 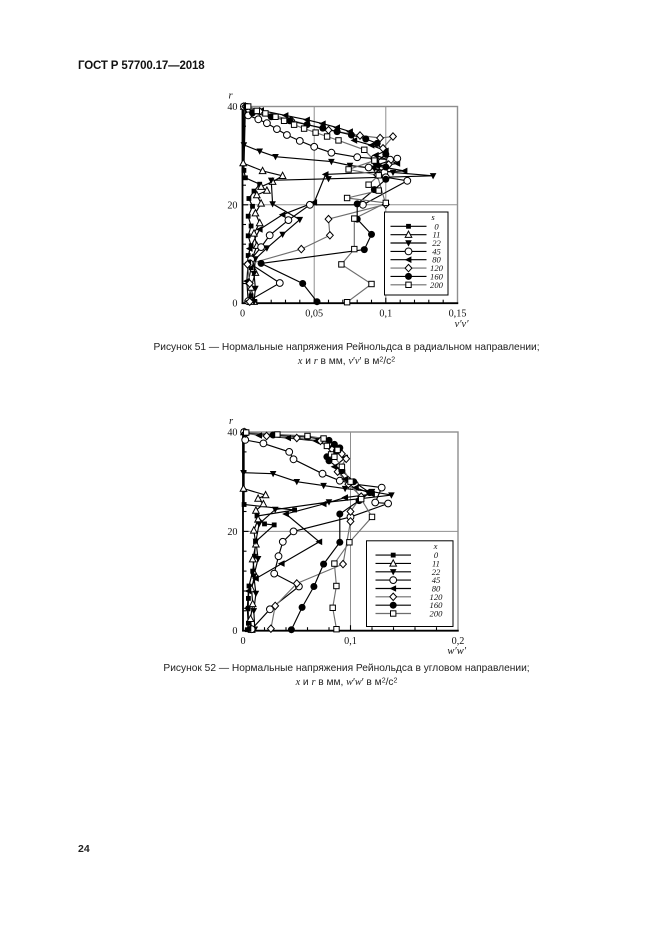 What do you see at coordinates (314, 314) in the screenshot?
I see `svg-text: 0,05` at bounding box center [314, 314].